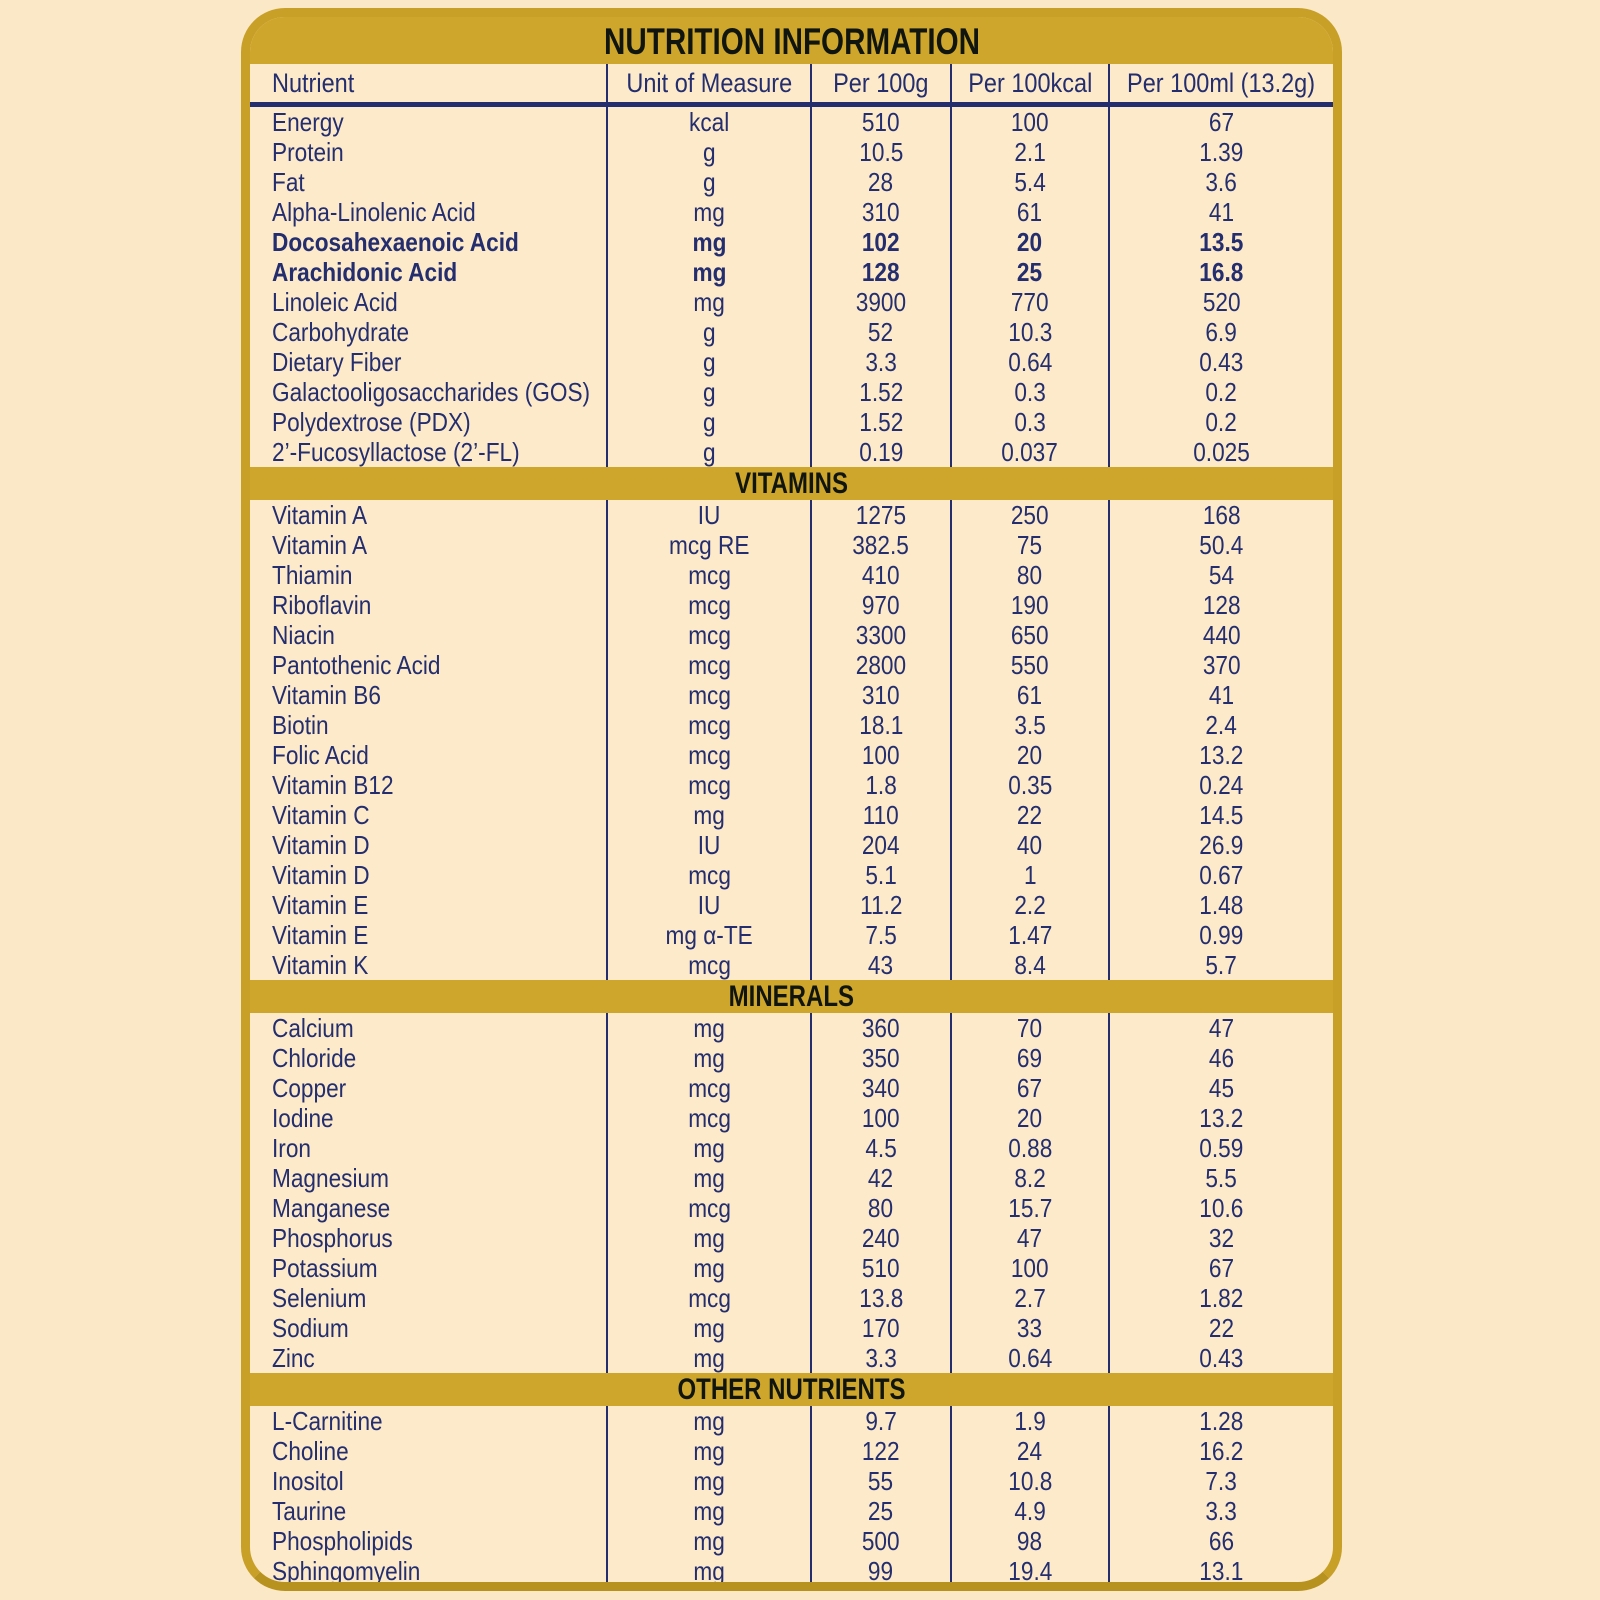 This screenshot has height=1600, width=1600. Describe the element at coordinates (882, 1208) in the screenshot. I see `cell-per-100g: 80` at that location.